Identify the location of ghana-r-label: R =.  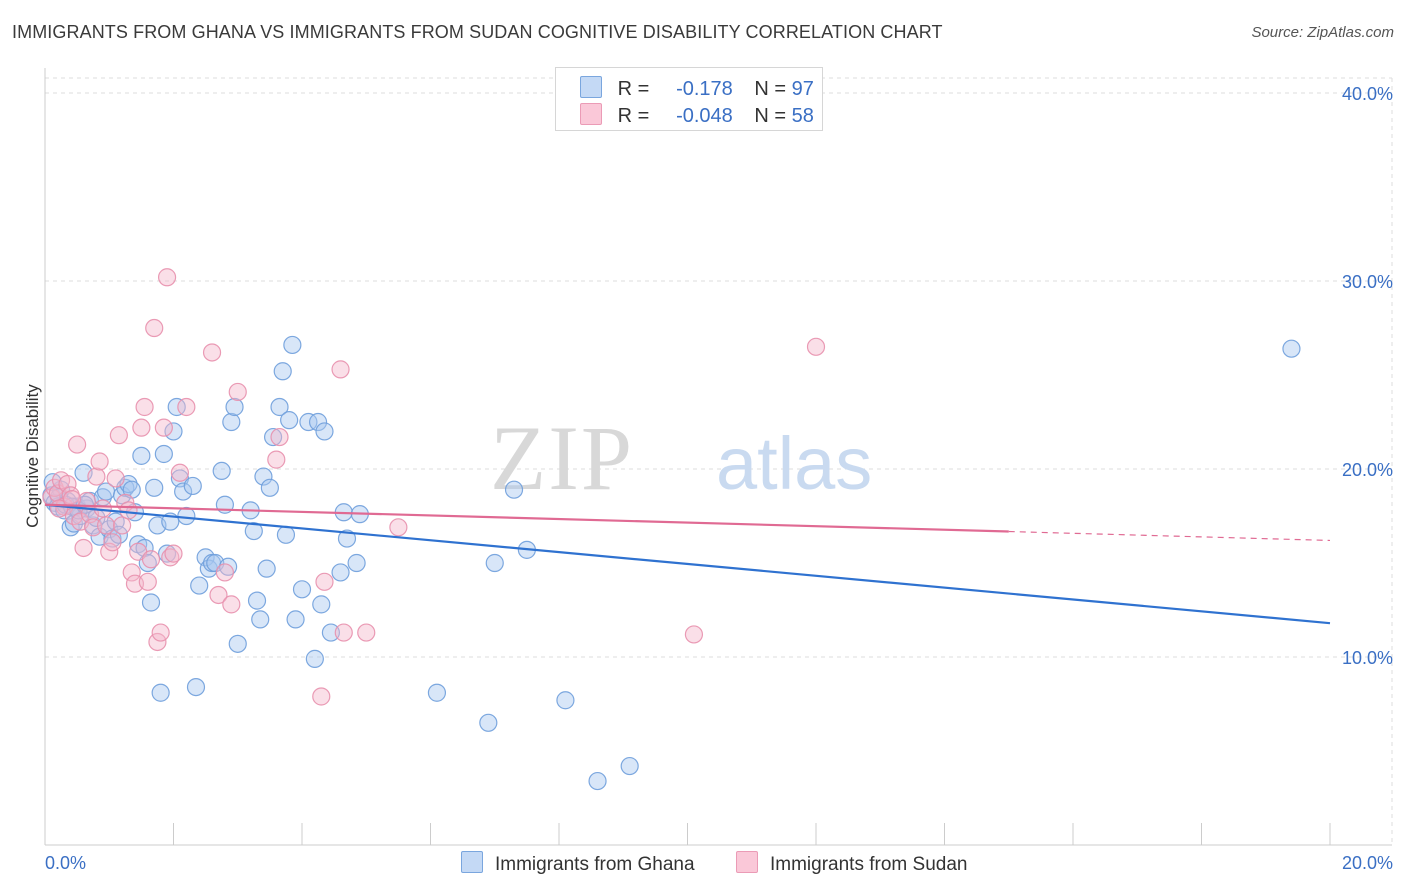
(633, 89).